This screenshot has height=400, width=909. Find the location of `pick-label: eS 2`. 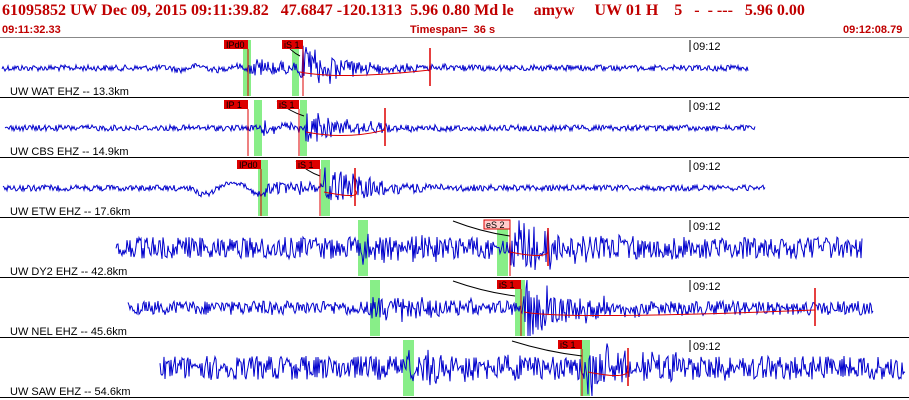

pick-label: eS 2 is located at coordinates (495, 225).